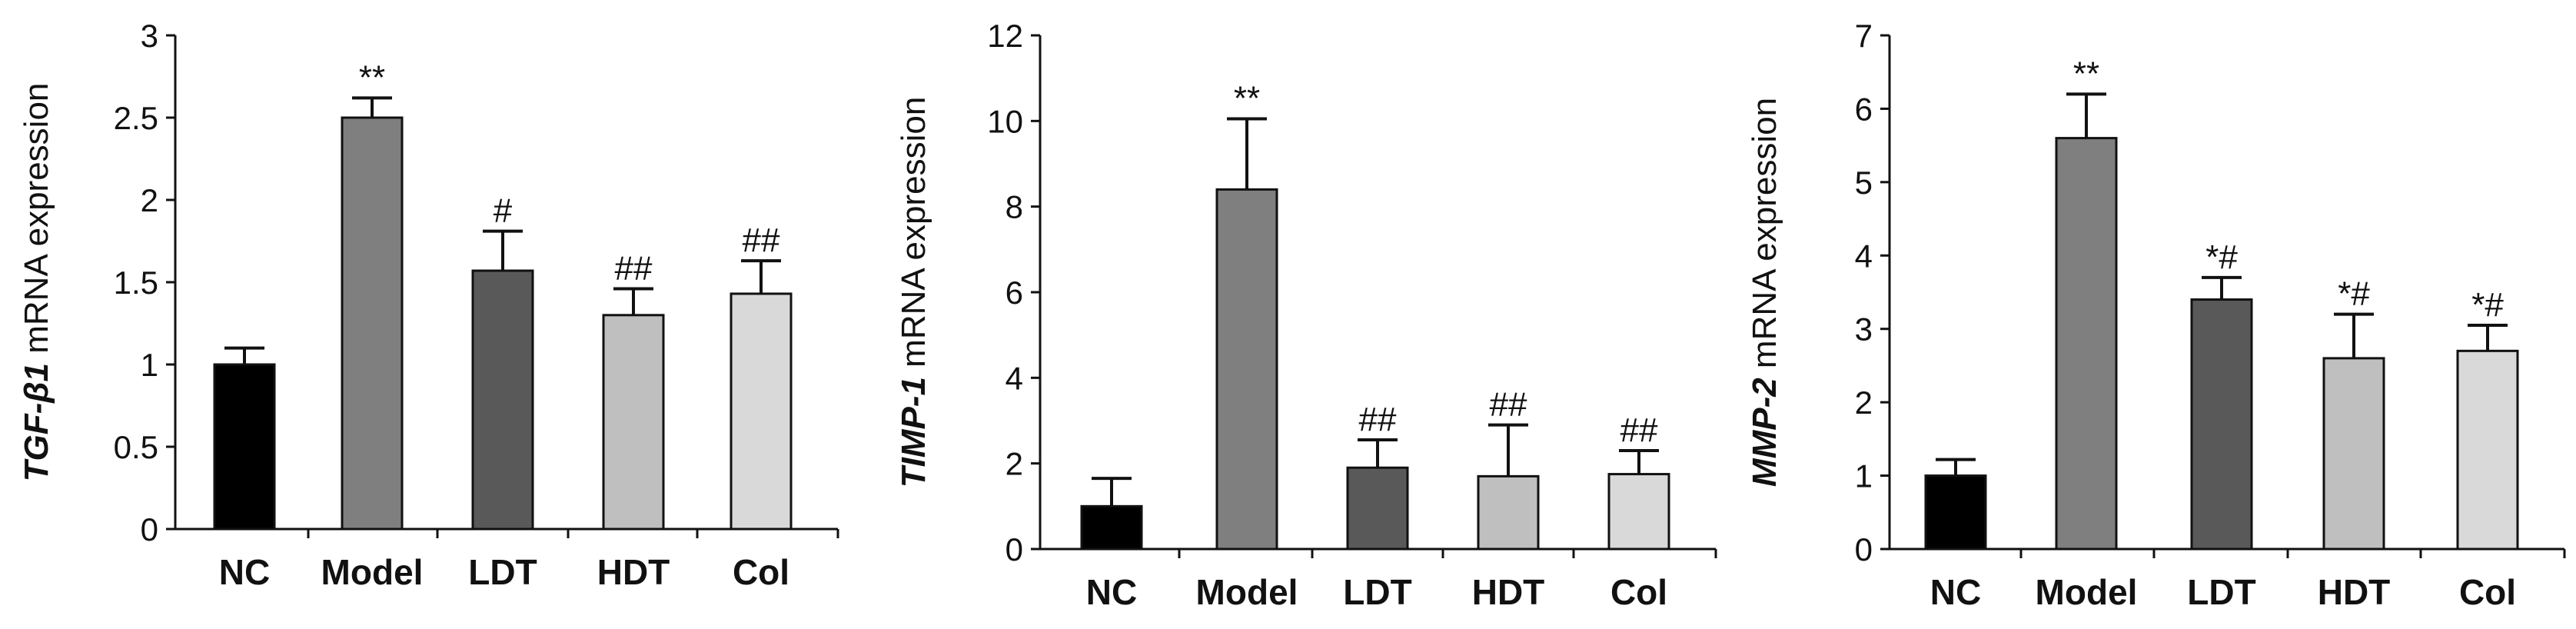 The image size is (2576, 629). What do you see at coordinates (913, 432) in the screenshot?
I see `gene-name: TIMP-1` at bounding box center [913, 432].